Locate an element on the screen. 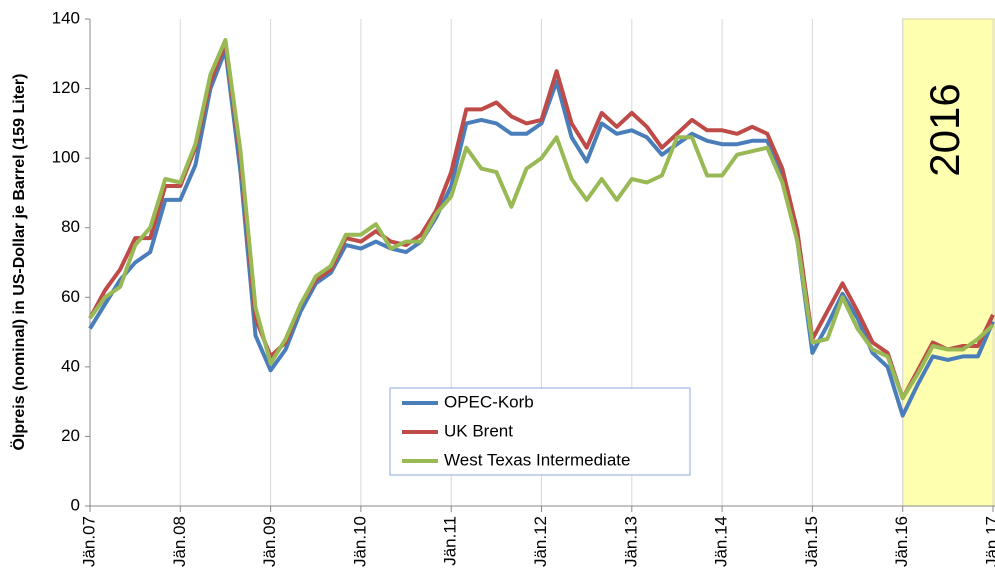  x-tick-label: Jän.13 is located at coordinates (630, 541).